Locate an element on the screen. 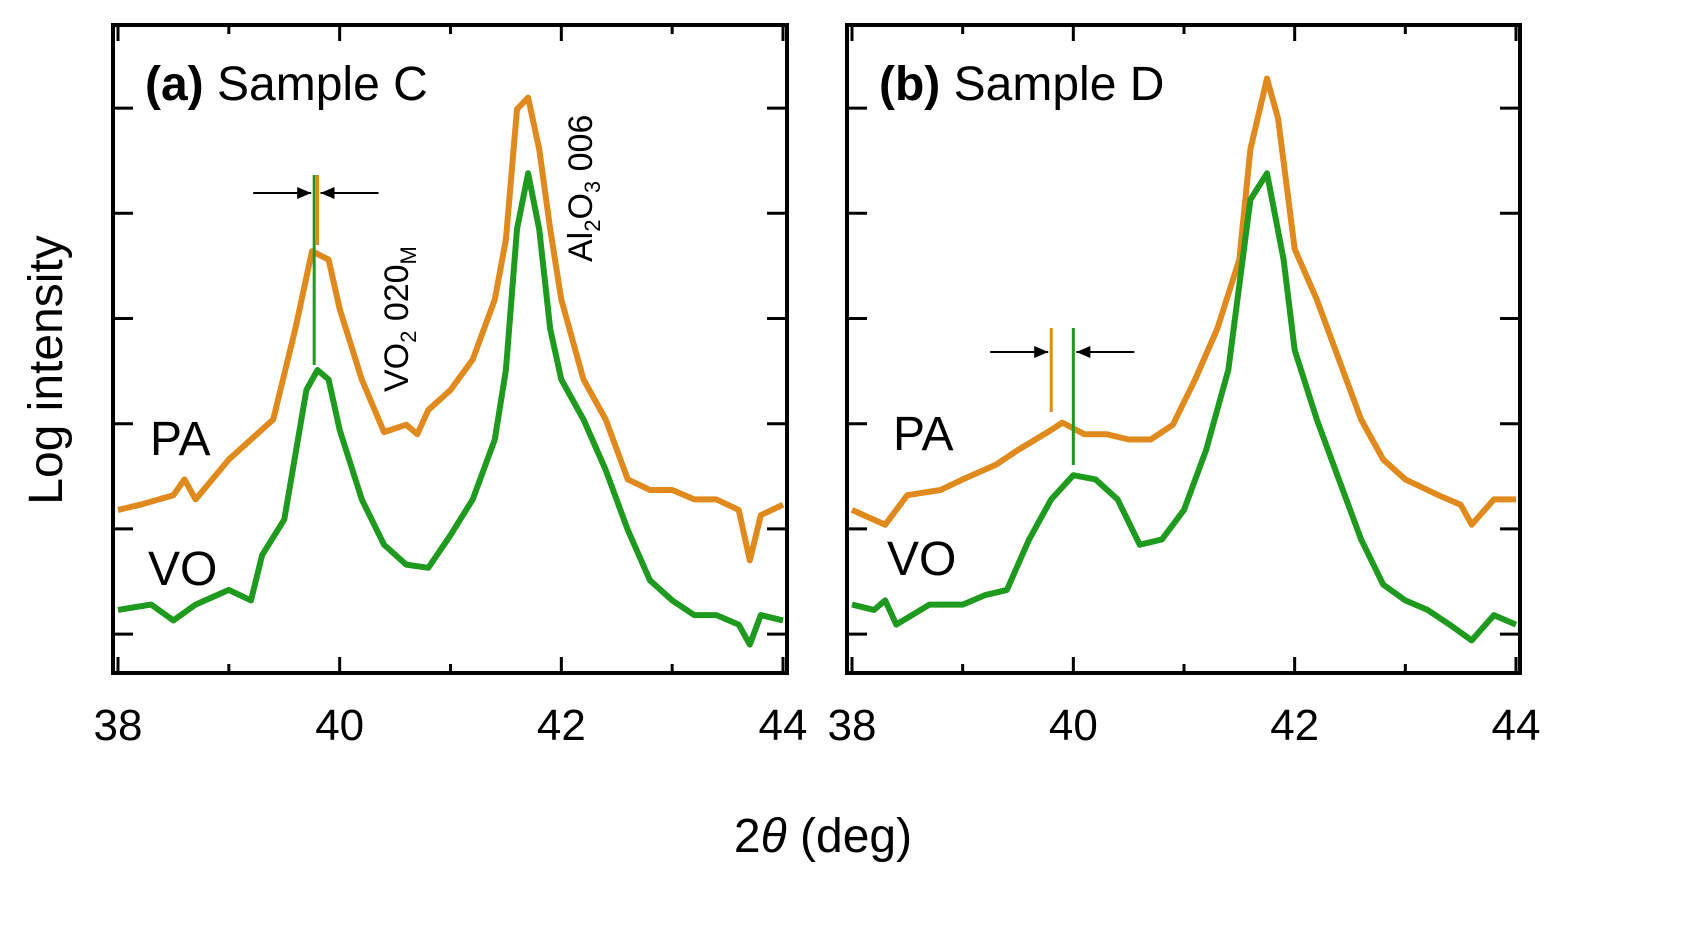 This screenshot has width=1686, height=950. peak-label-vo2-020: VO2 020M is located at coordinates (399, 319).